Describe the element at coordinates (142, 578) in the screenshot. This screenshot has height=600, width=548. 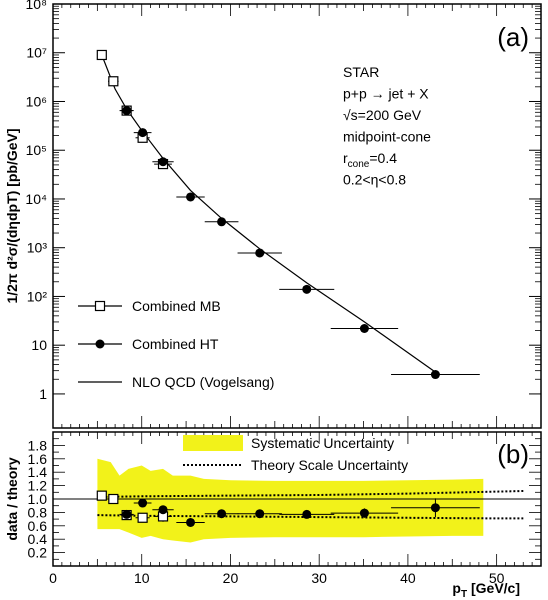
I see `x-tick-label: 10` at that location.